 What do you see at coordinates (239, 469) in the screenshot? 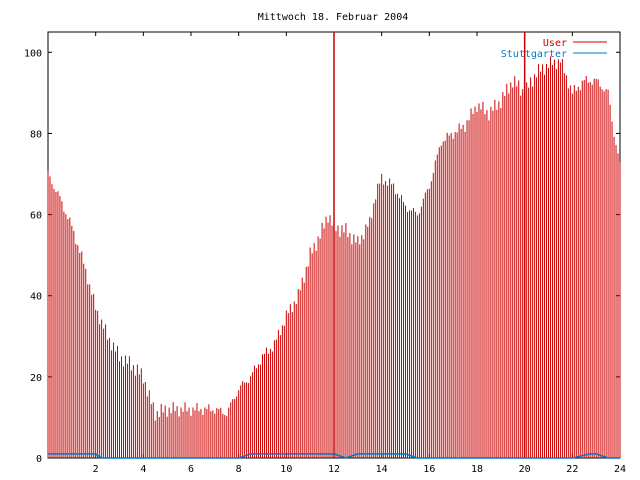
I see `x-tick-label: 8` at bounding box center [239, 469].